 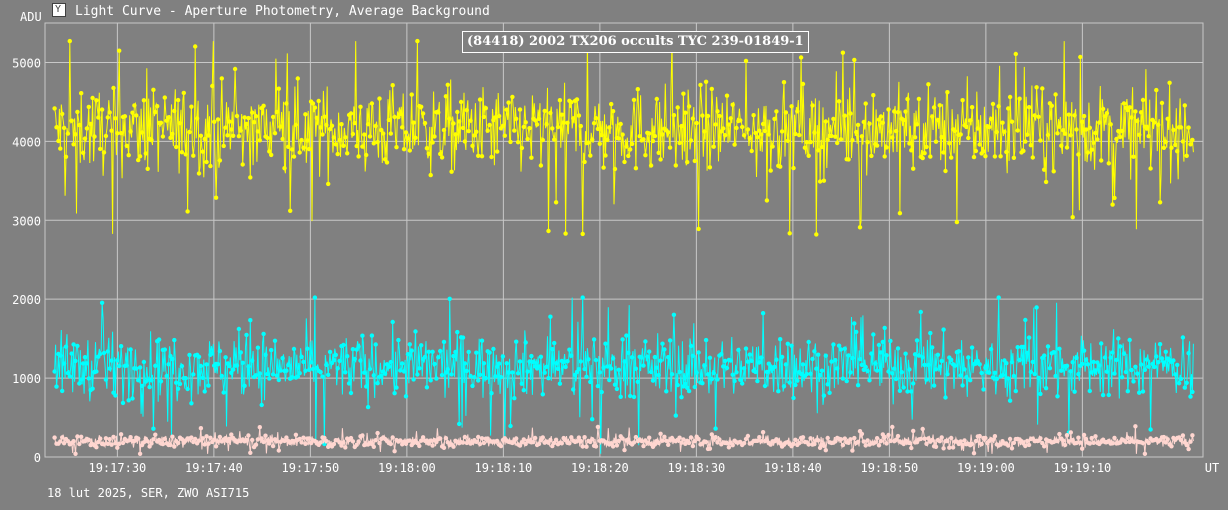 What do you see at coordinates (59, 10) in the screenshot?
I see `light-curve-app-icon: Y` at bounding box center [59, 10].